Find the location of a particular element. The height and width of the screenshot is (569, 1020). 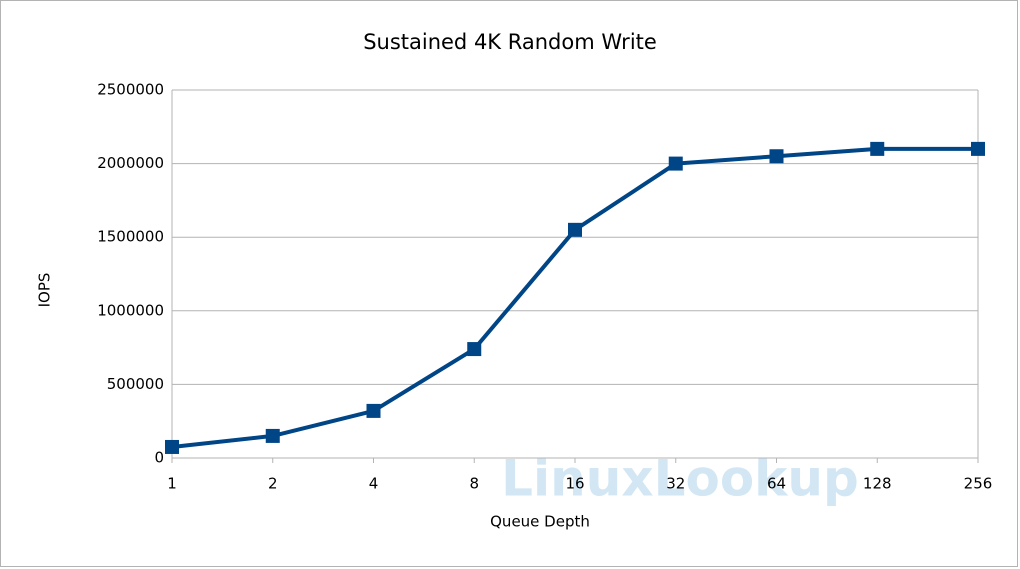

y-axis-label: IOPS is located at coordinates (45, 290).